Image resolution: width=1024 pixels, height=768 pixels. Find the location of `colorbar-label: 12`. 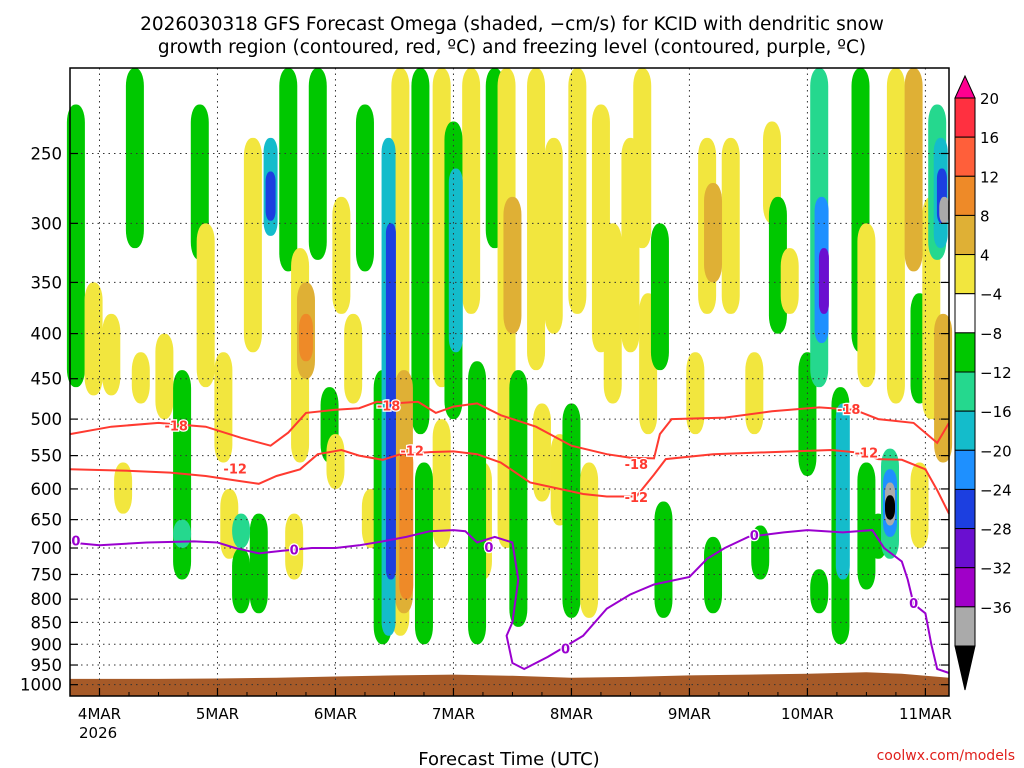

colorbar-label: 12 is located at coordinates (989, 177).